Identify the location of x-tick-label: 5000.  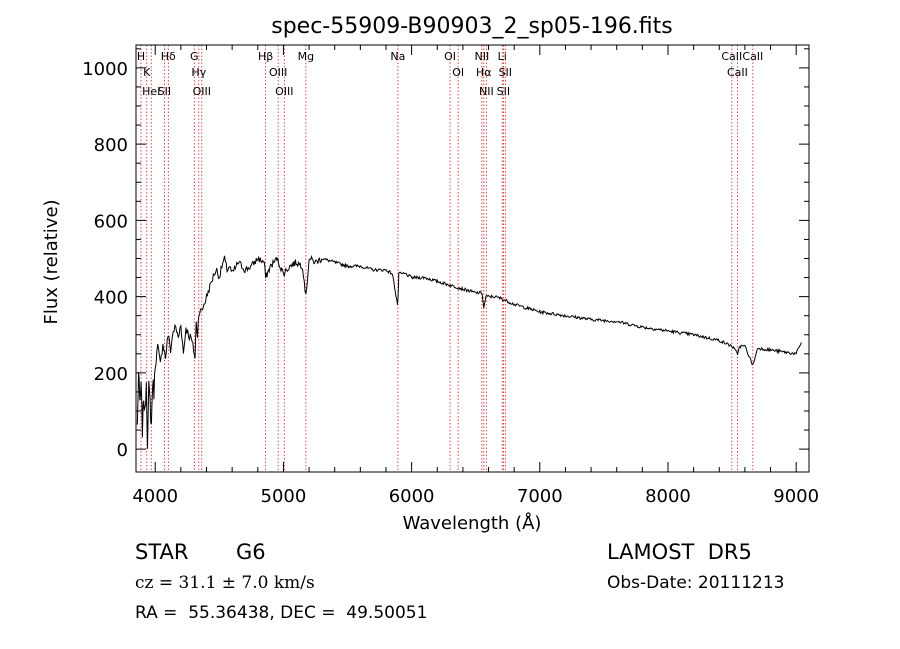
(284, 496).